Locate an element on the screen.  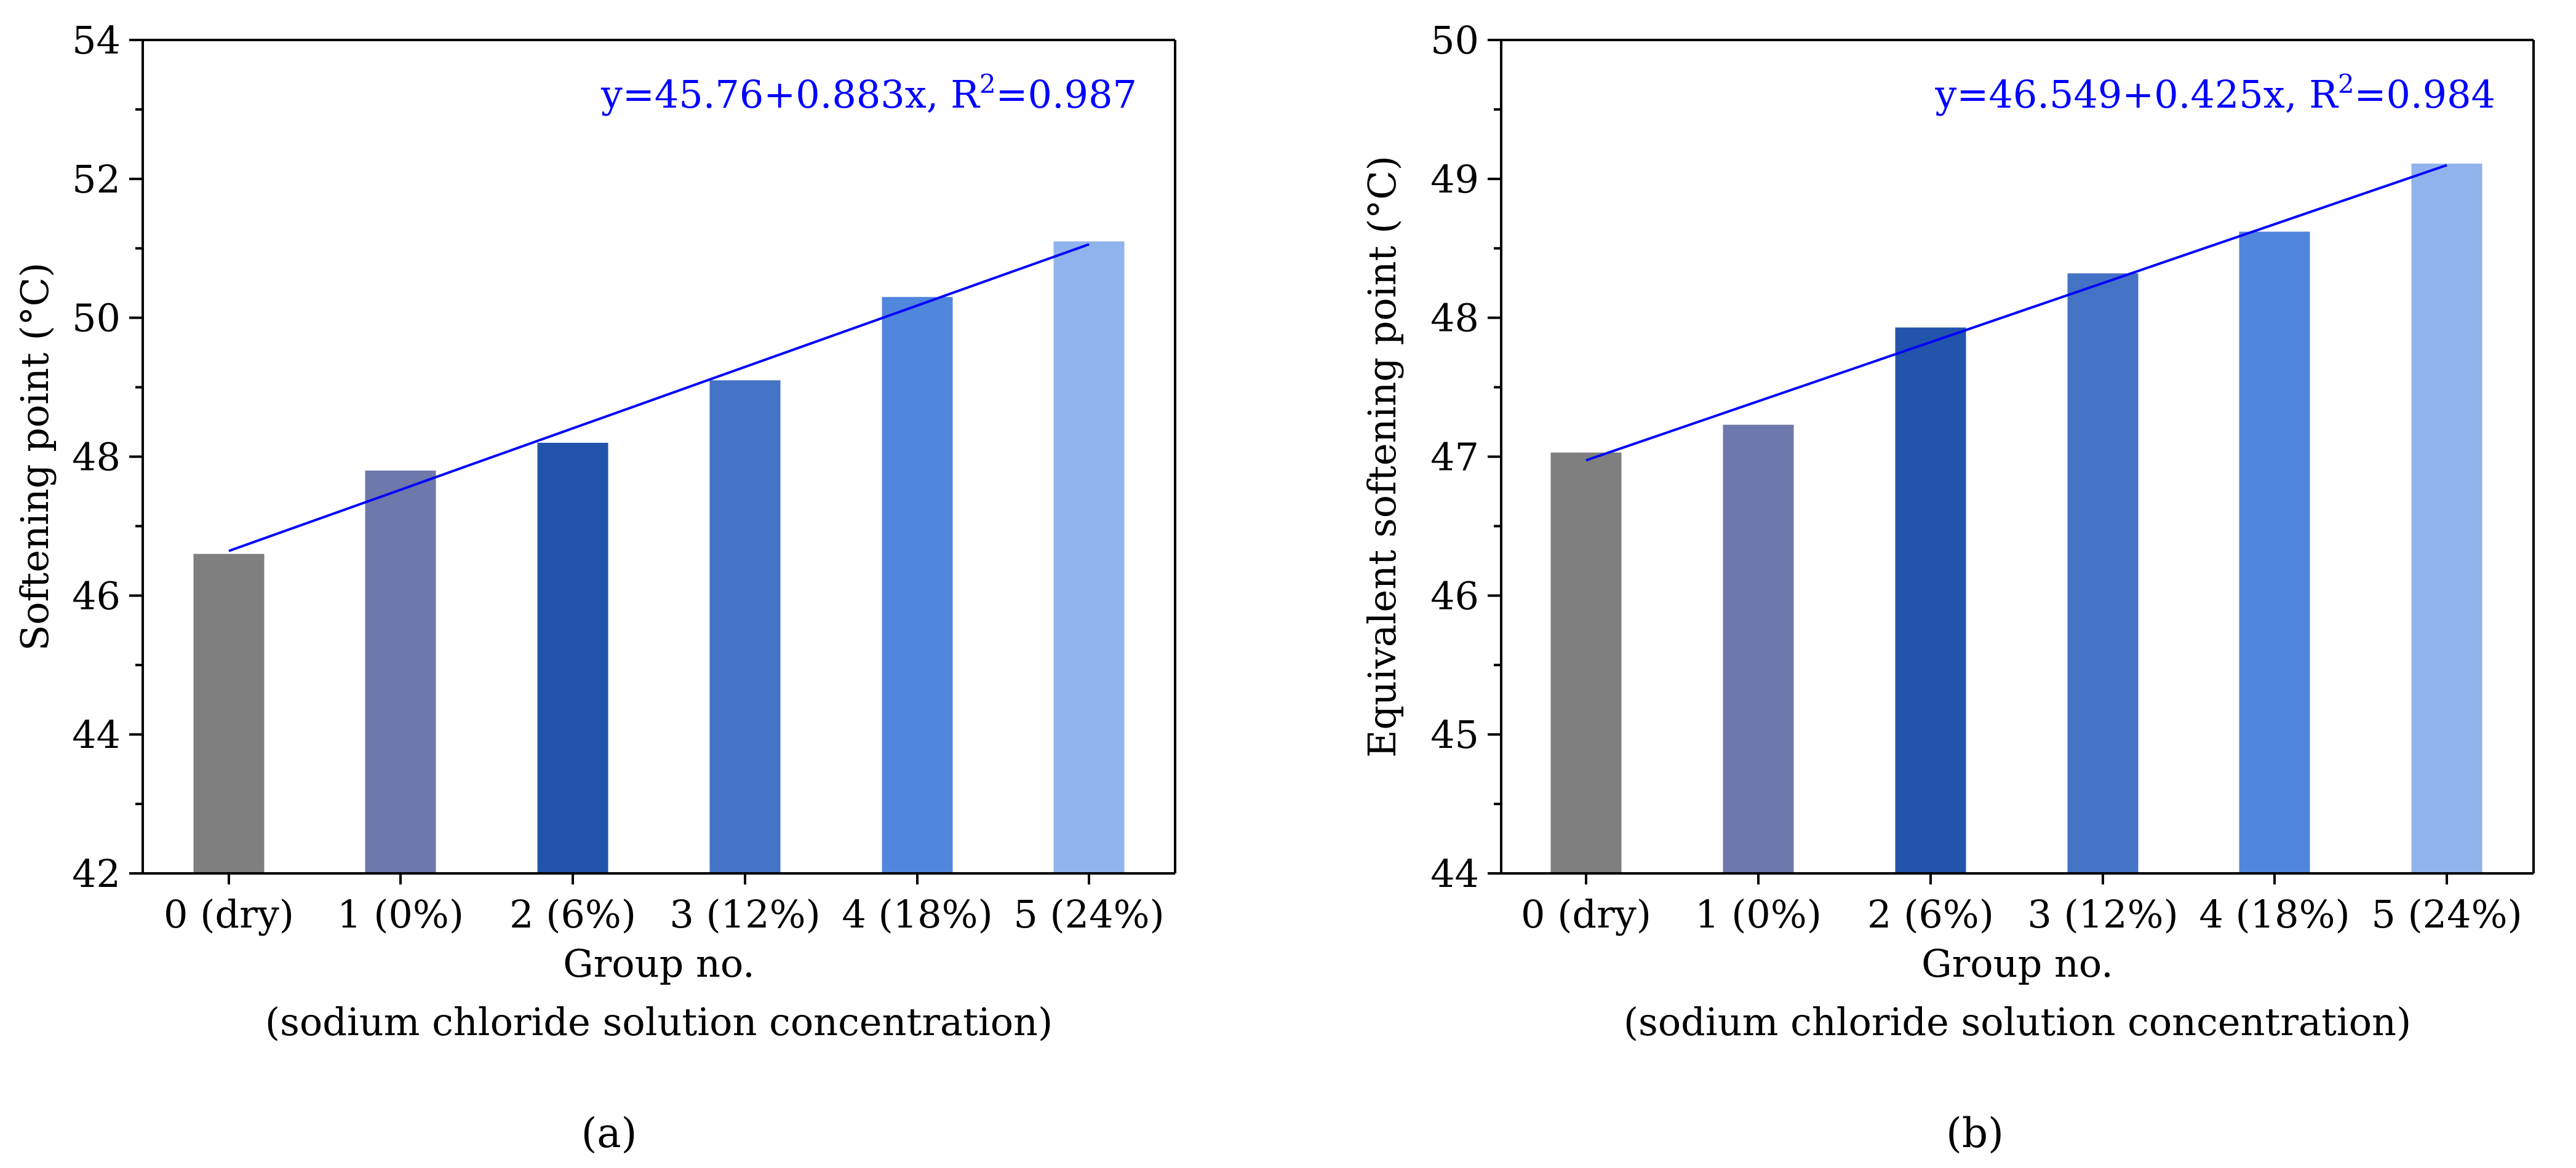
fit-equation-suffix: =0.984 is located at coordinates (2425, 94).